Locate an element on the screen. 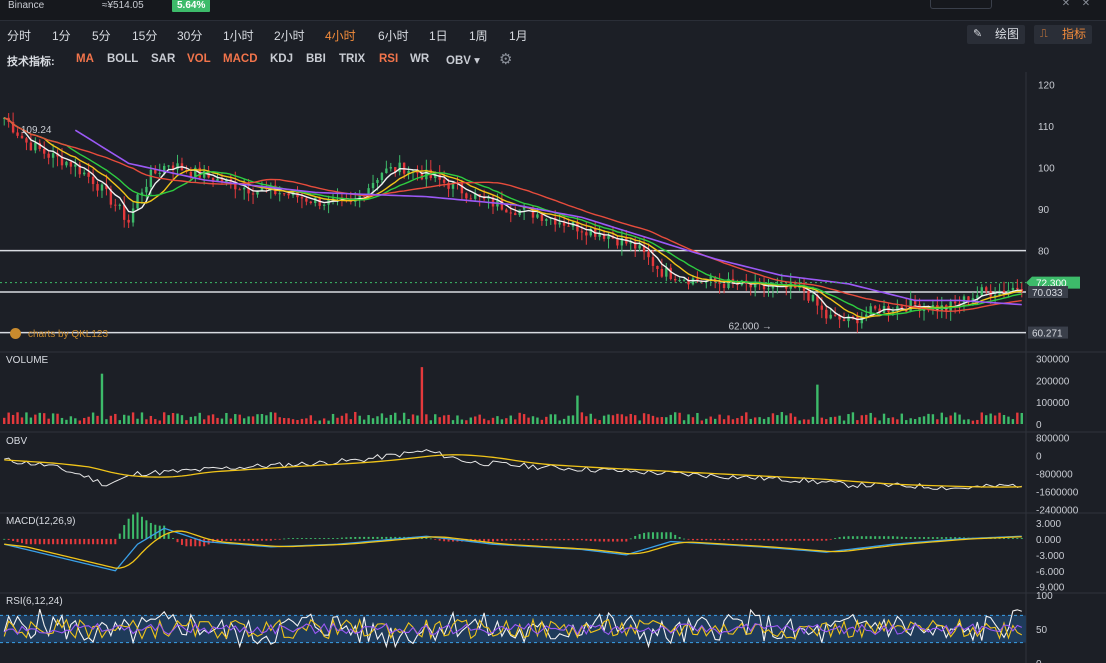 This screenshot has width=1106, height=663. timeframe-0: 分时 is located at coordinates (19, 36).